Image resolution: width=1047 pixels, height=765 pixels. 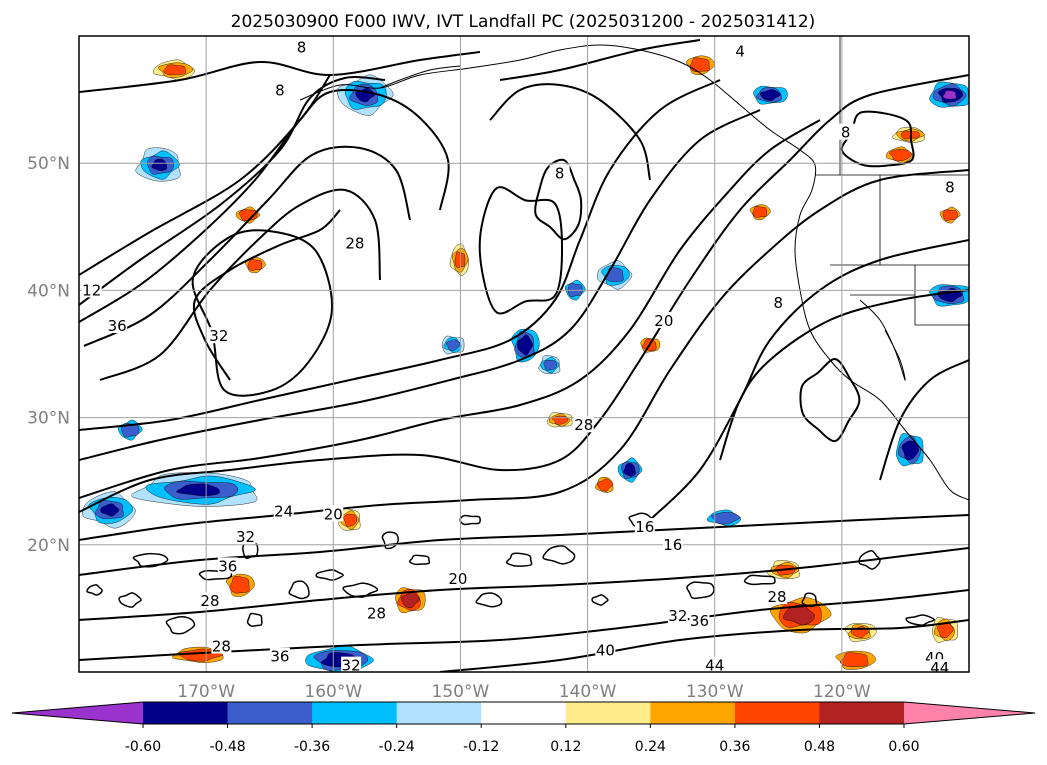 I want to click on contour-label-0: 8, so click(x=280, y=91).